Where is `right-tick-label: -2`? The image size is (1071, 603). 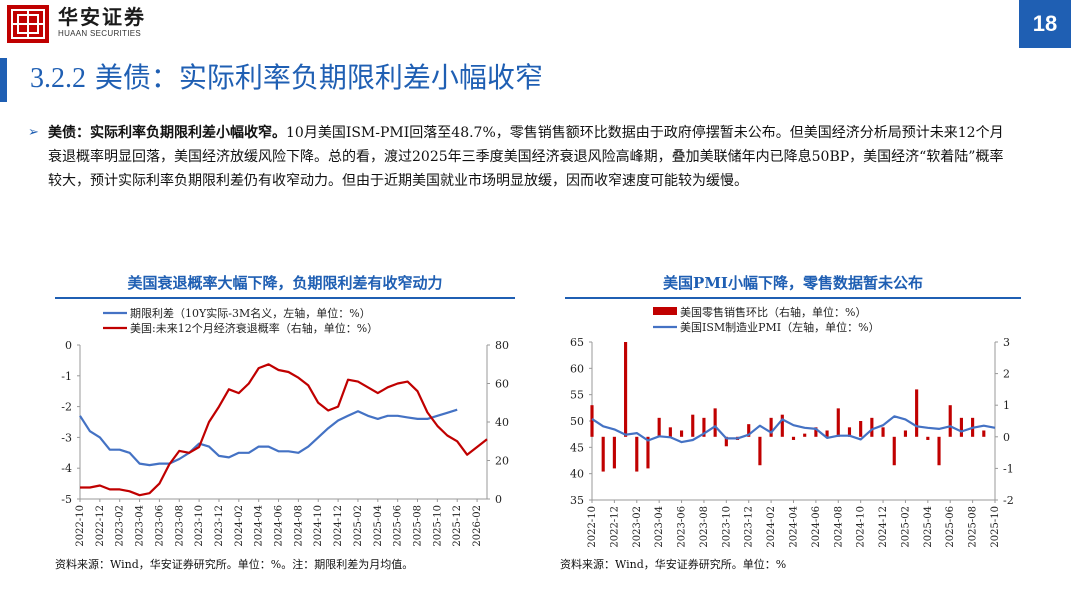 right-tick-label: -2 is located at coordinates (1008, 500).